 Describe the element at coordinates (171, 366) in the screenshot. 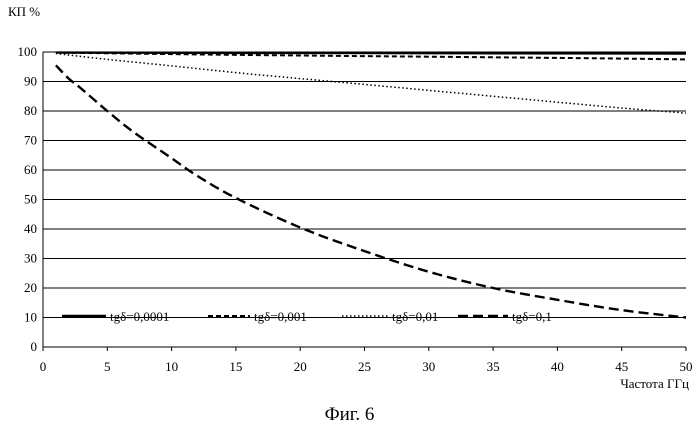

I see `x-tick-label: 10` at that location.